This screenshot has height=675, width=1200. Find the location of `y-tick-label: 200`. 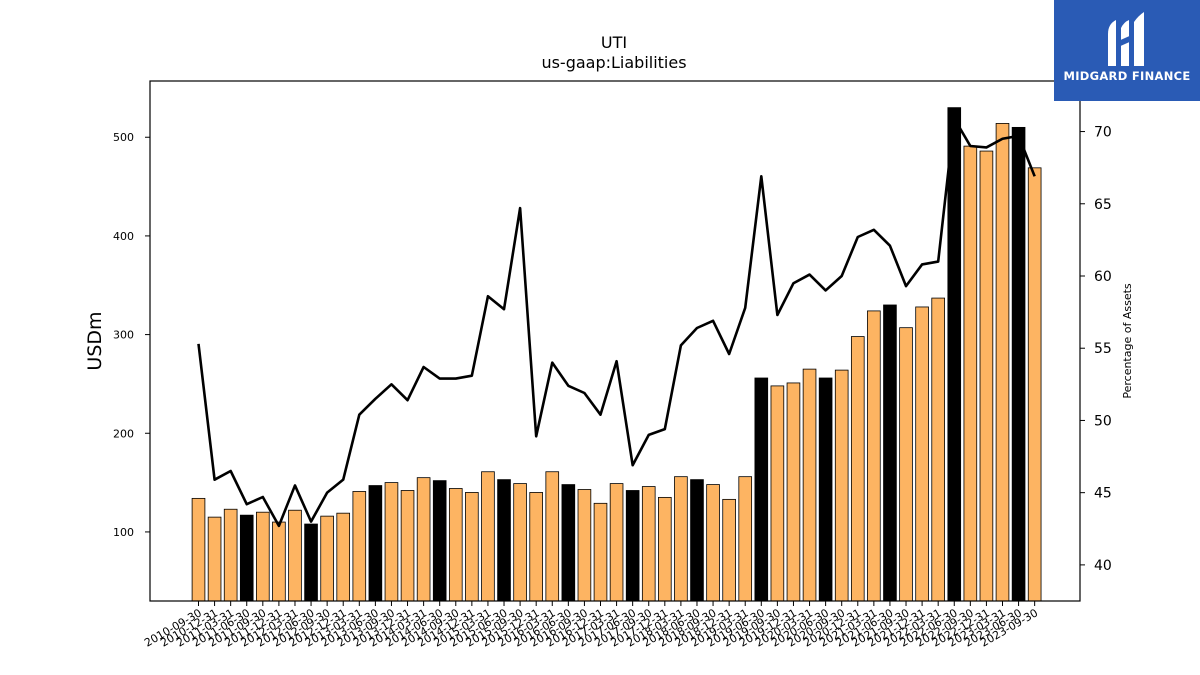

y-tick-label: 200 is located at coordinates (123, 433).